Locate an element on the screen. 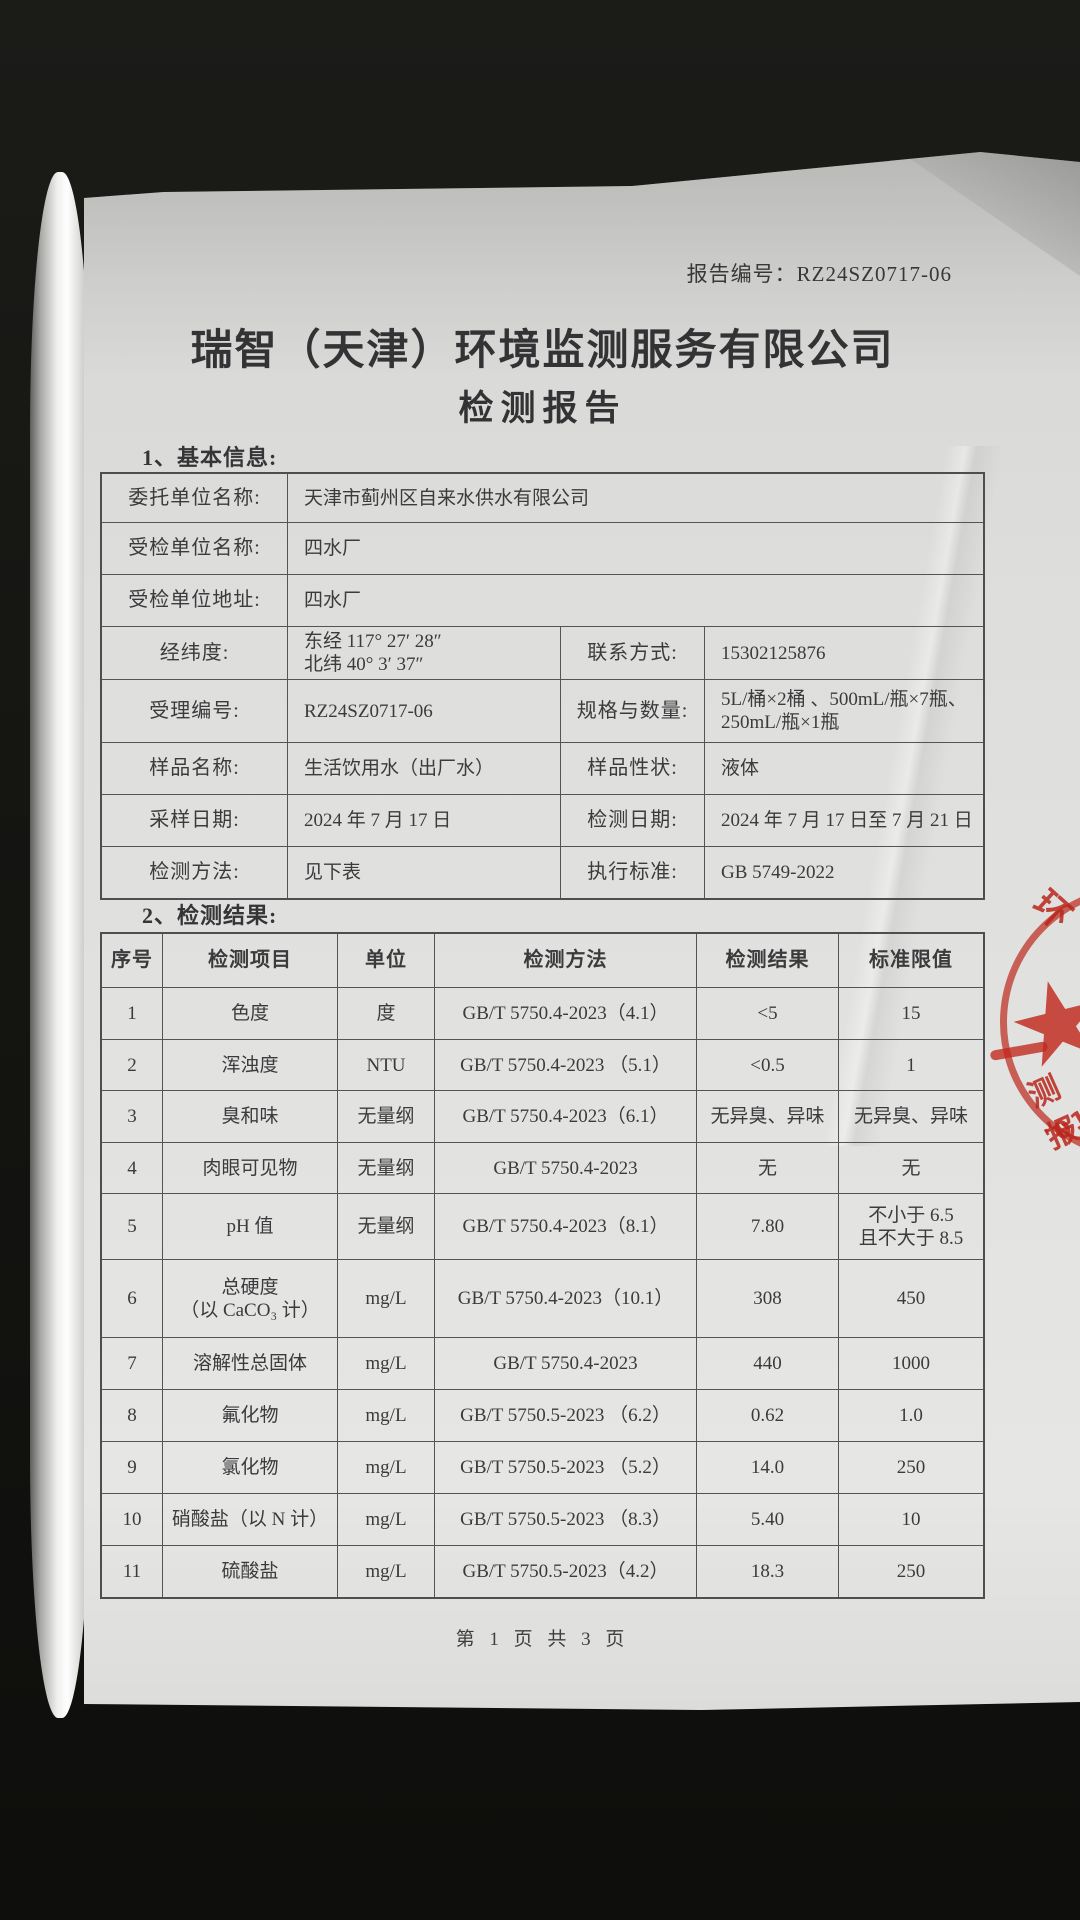 The height and width of the screenshot is (1920, 1080). corner-fold is located at coordinates (985, 214).